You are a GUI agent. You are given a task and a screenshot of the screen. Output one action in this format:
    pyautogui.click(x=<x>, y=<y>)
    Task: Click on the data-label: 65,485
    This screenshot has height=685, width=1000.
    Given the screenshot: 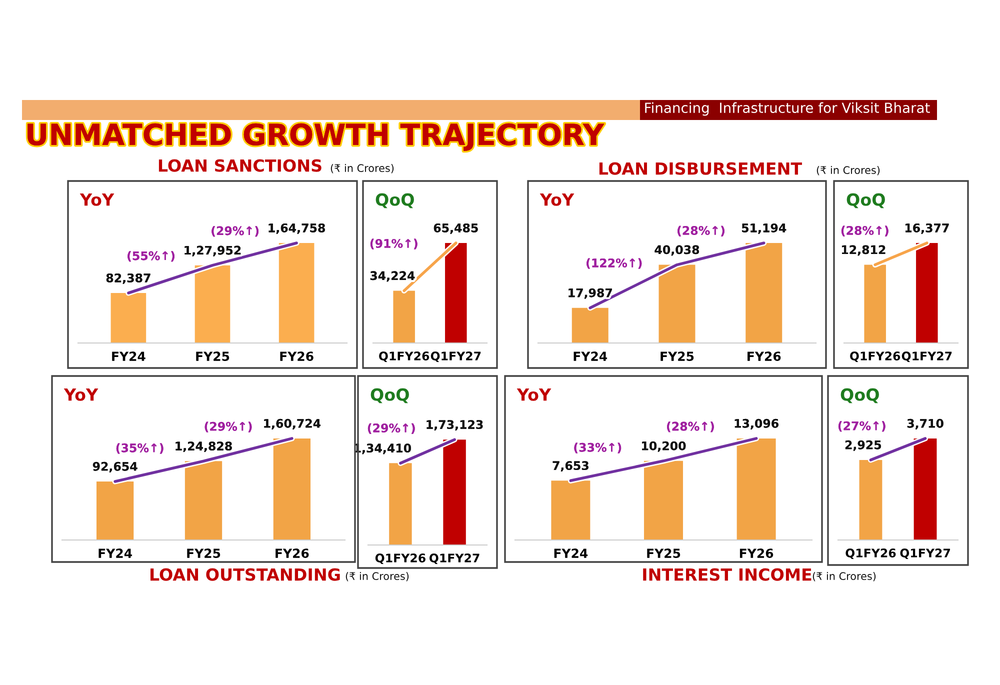 What is the action you would take?
    pyautogui.click(x=456, y=228)
    